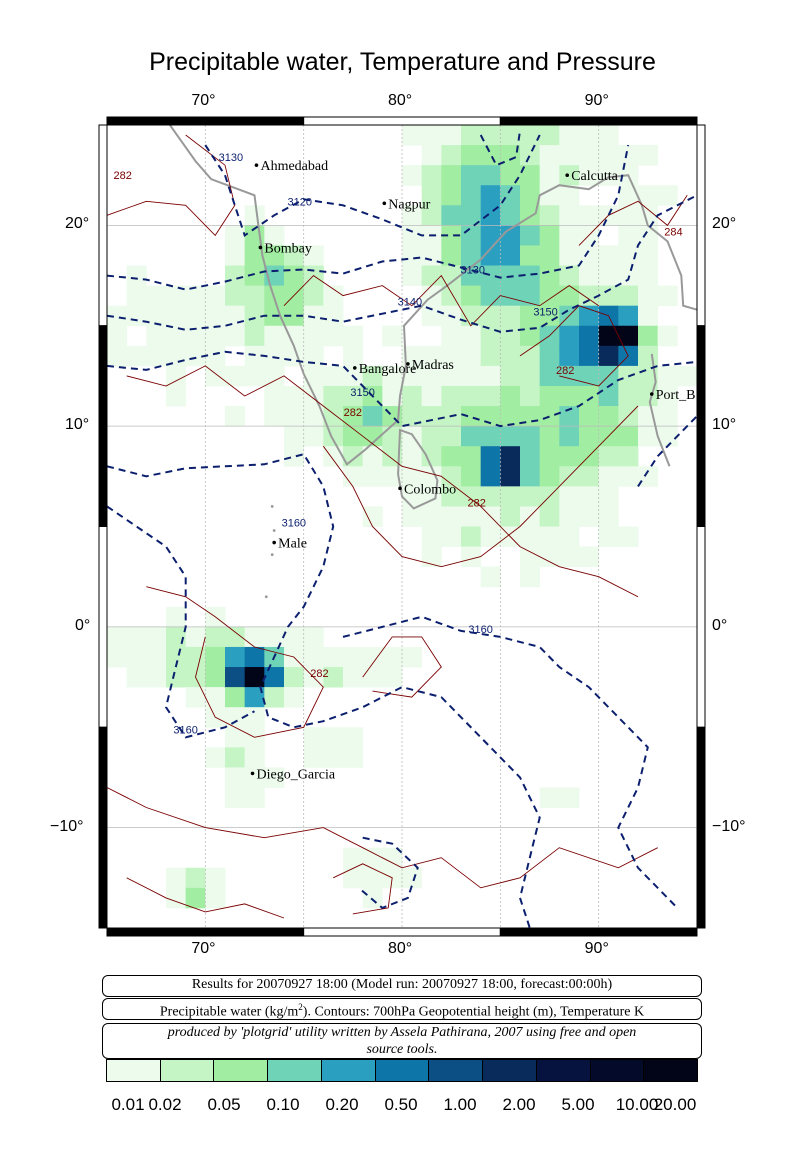  What do you see at coordinates (353, 413) in the screenshot?
I see `contour-label: 282` at bounding box center [353, 413].